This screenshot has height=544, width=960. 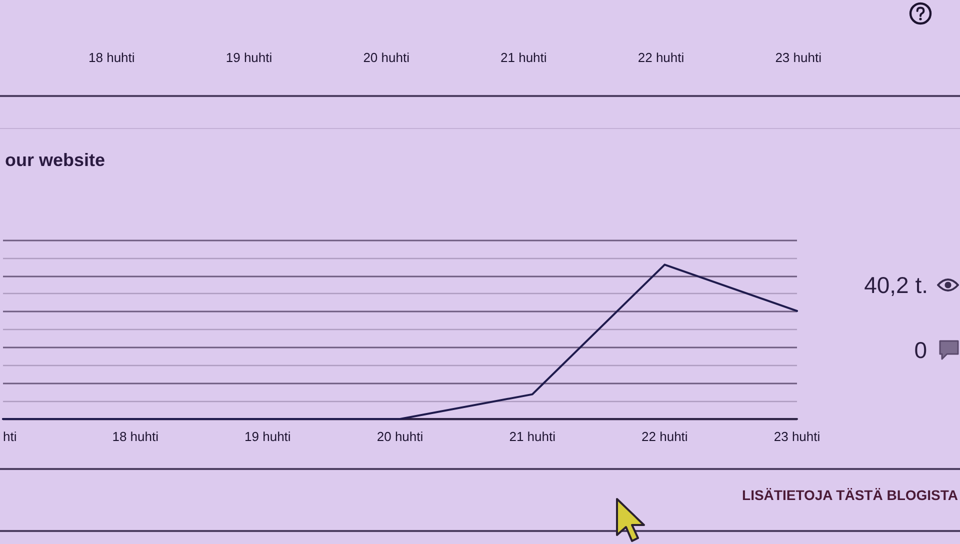 I want to click on x-tick-label: 19 huhti, so click(x=267, y=436).